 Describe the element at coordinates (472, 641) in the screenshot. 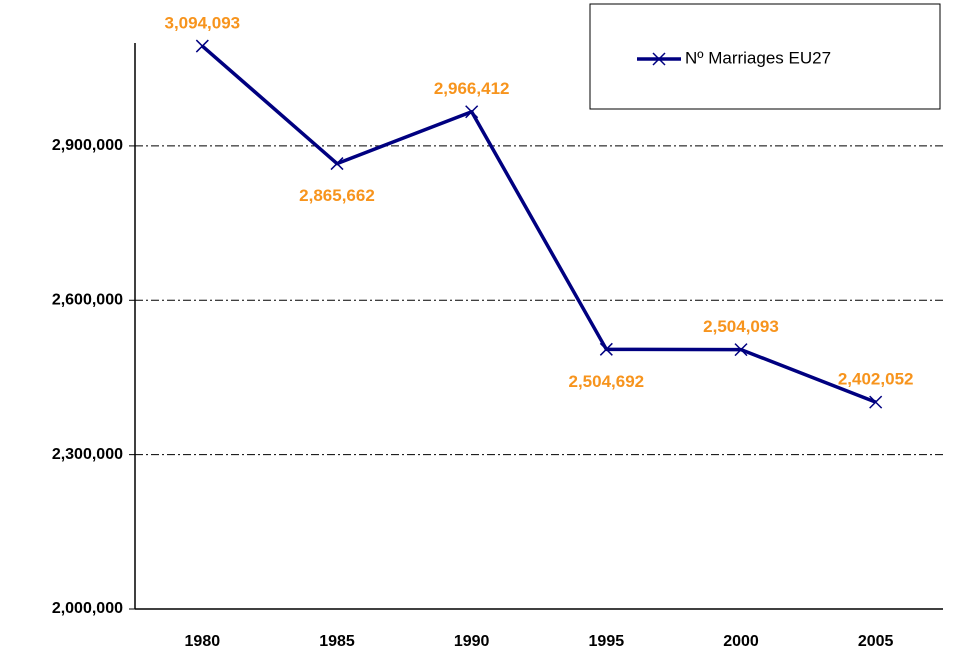

I see `x-tick-label: 1990` at that location.